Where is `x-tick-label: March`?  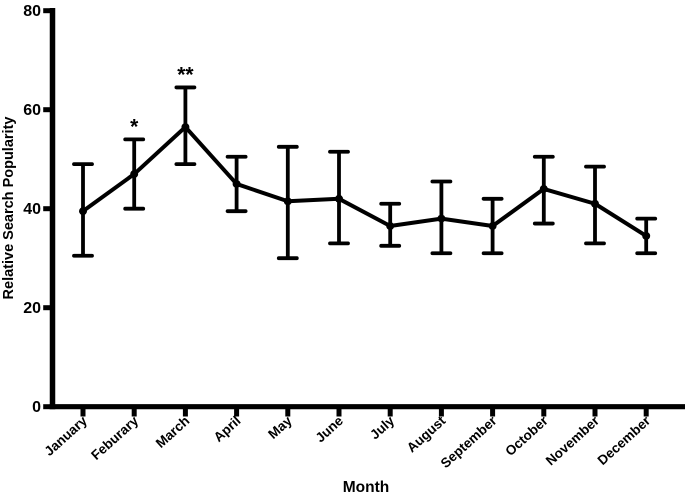
x-tick-label: March is located at coordinates (173, 432).